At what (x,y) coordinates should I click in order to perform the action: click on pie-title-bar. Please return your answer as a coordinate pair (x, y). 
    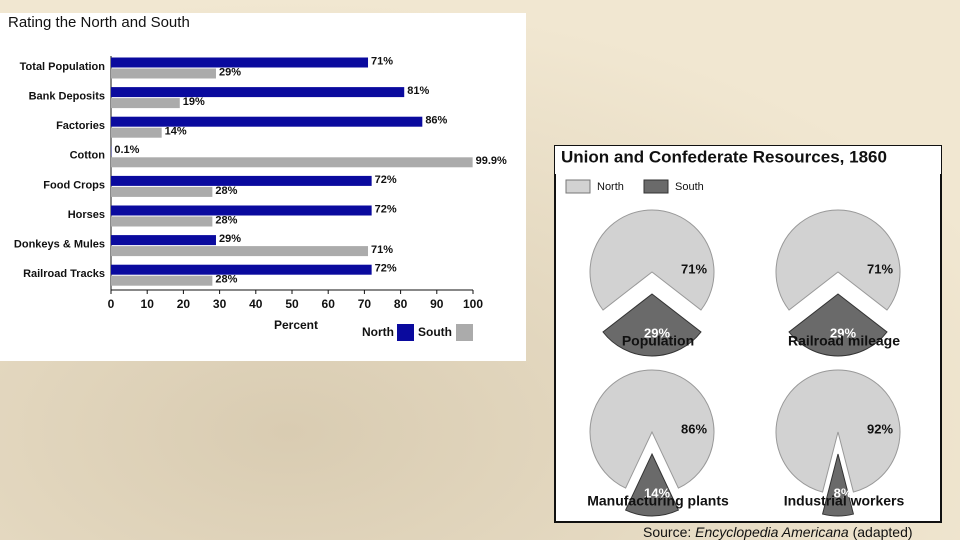
    Looking at the image, I should click on (748, 160).